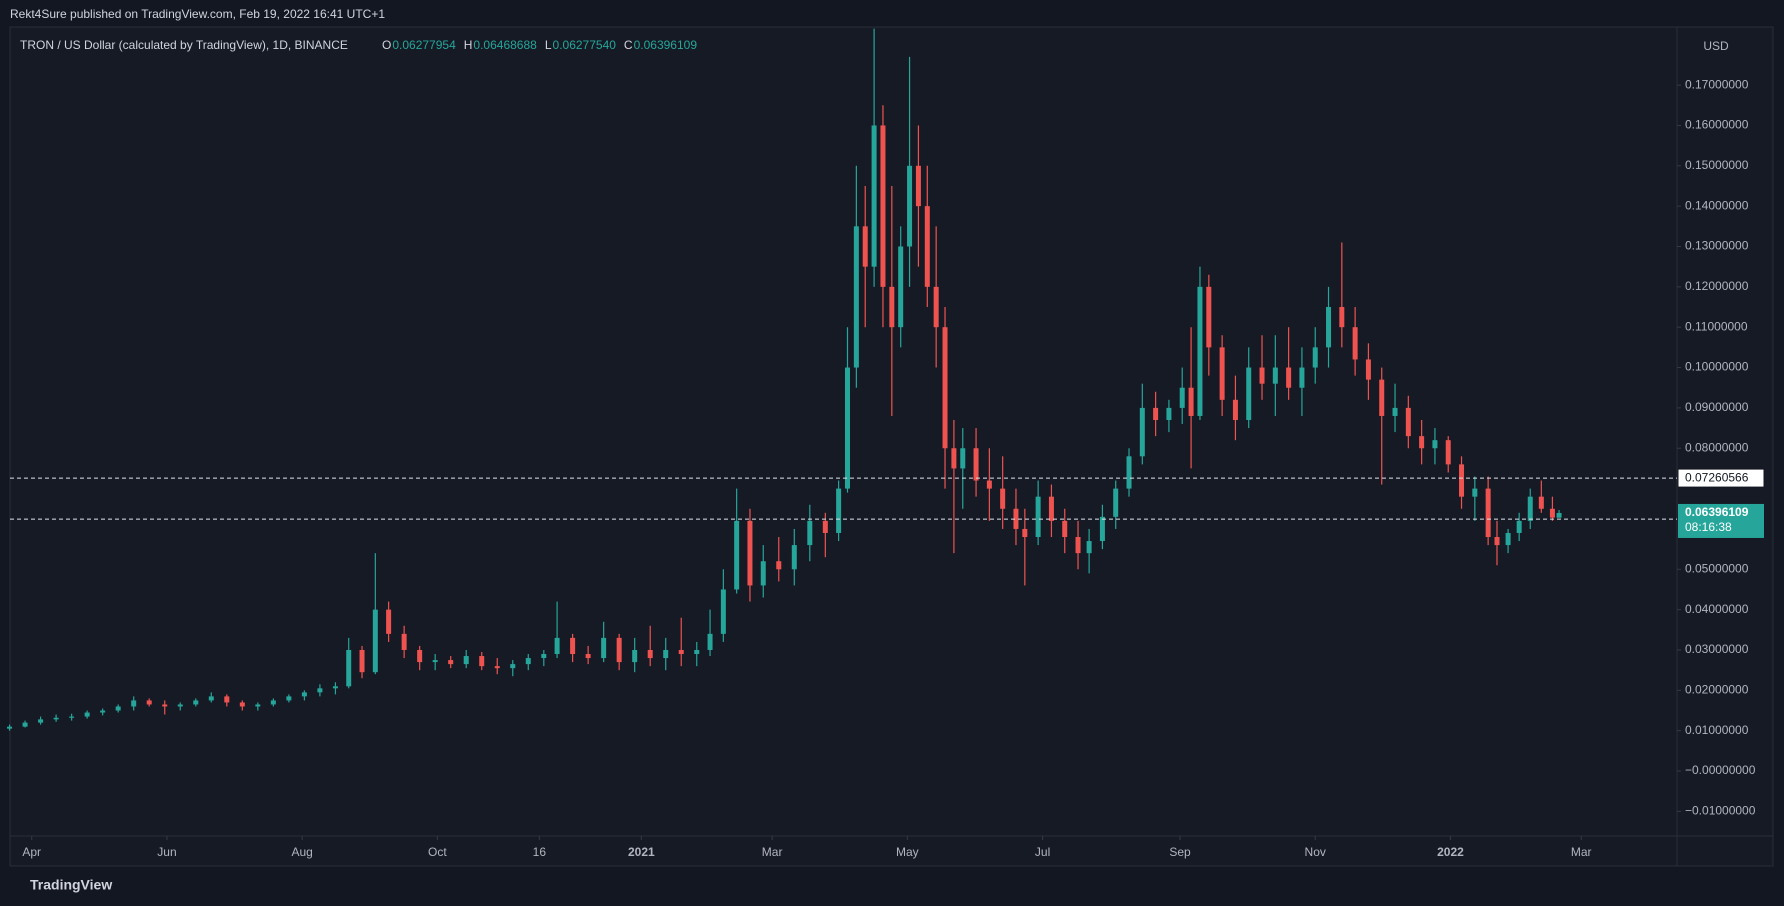 This screenshot has width=1784, height=906. What do you see at coordinates (31, 852) in the screenshot?
I see `x-tick-label: Apr` at bounding box center [31, 852].